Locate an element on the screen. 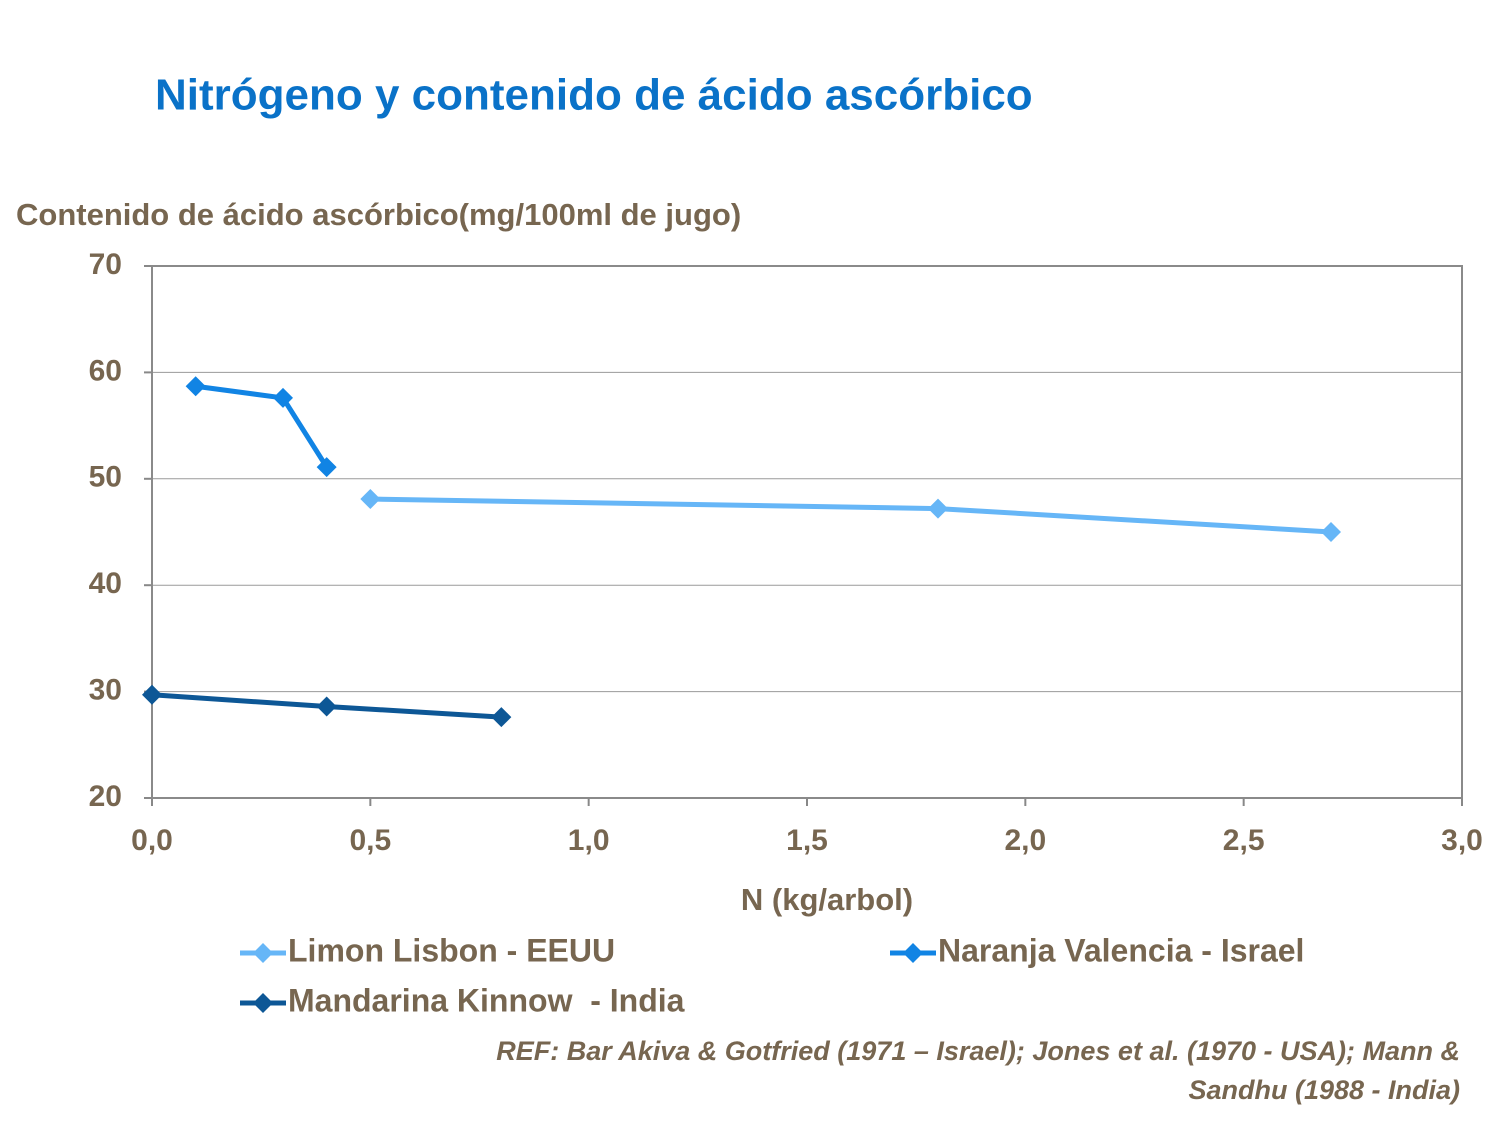 The height and width of the screenshot is (1130, 1500). x-tick-label: 2,5 is located at coordinates (1244, 840).